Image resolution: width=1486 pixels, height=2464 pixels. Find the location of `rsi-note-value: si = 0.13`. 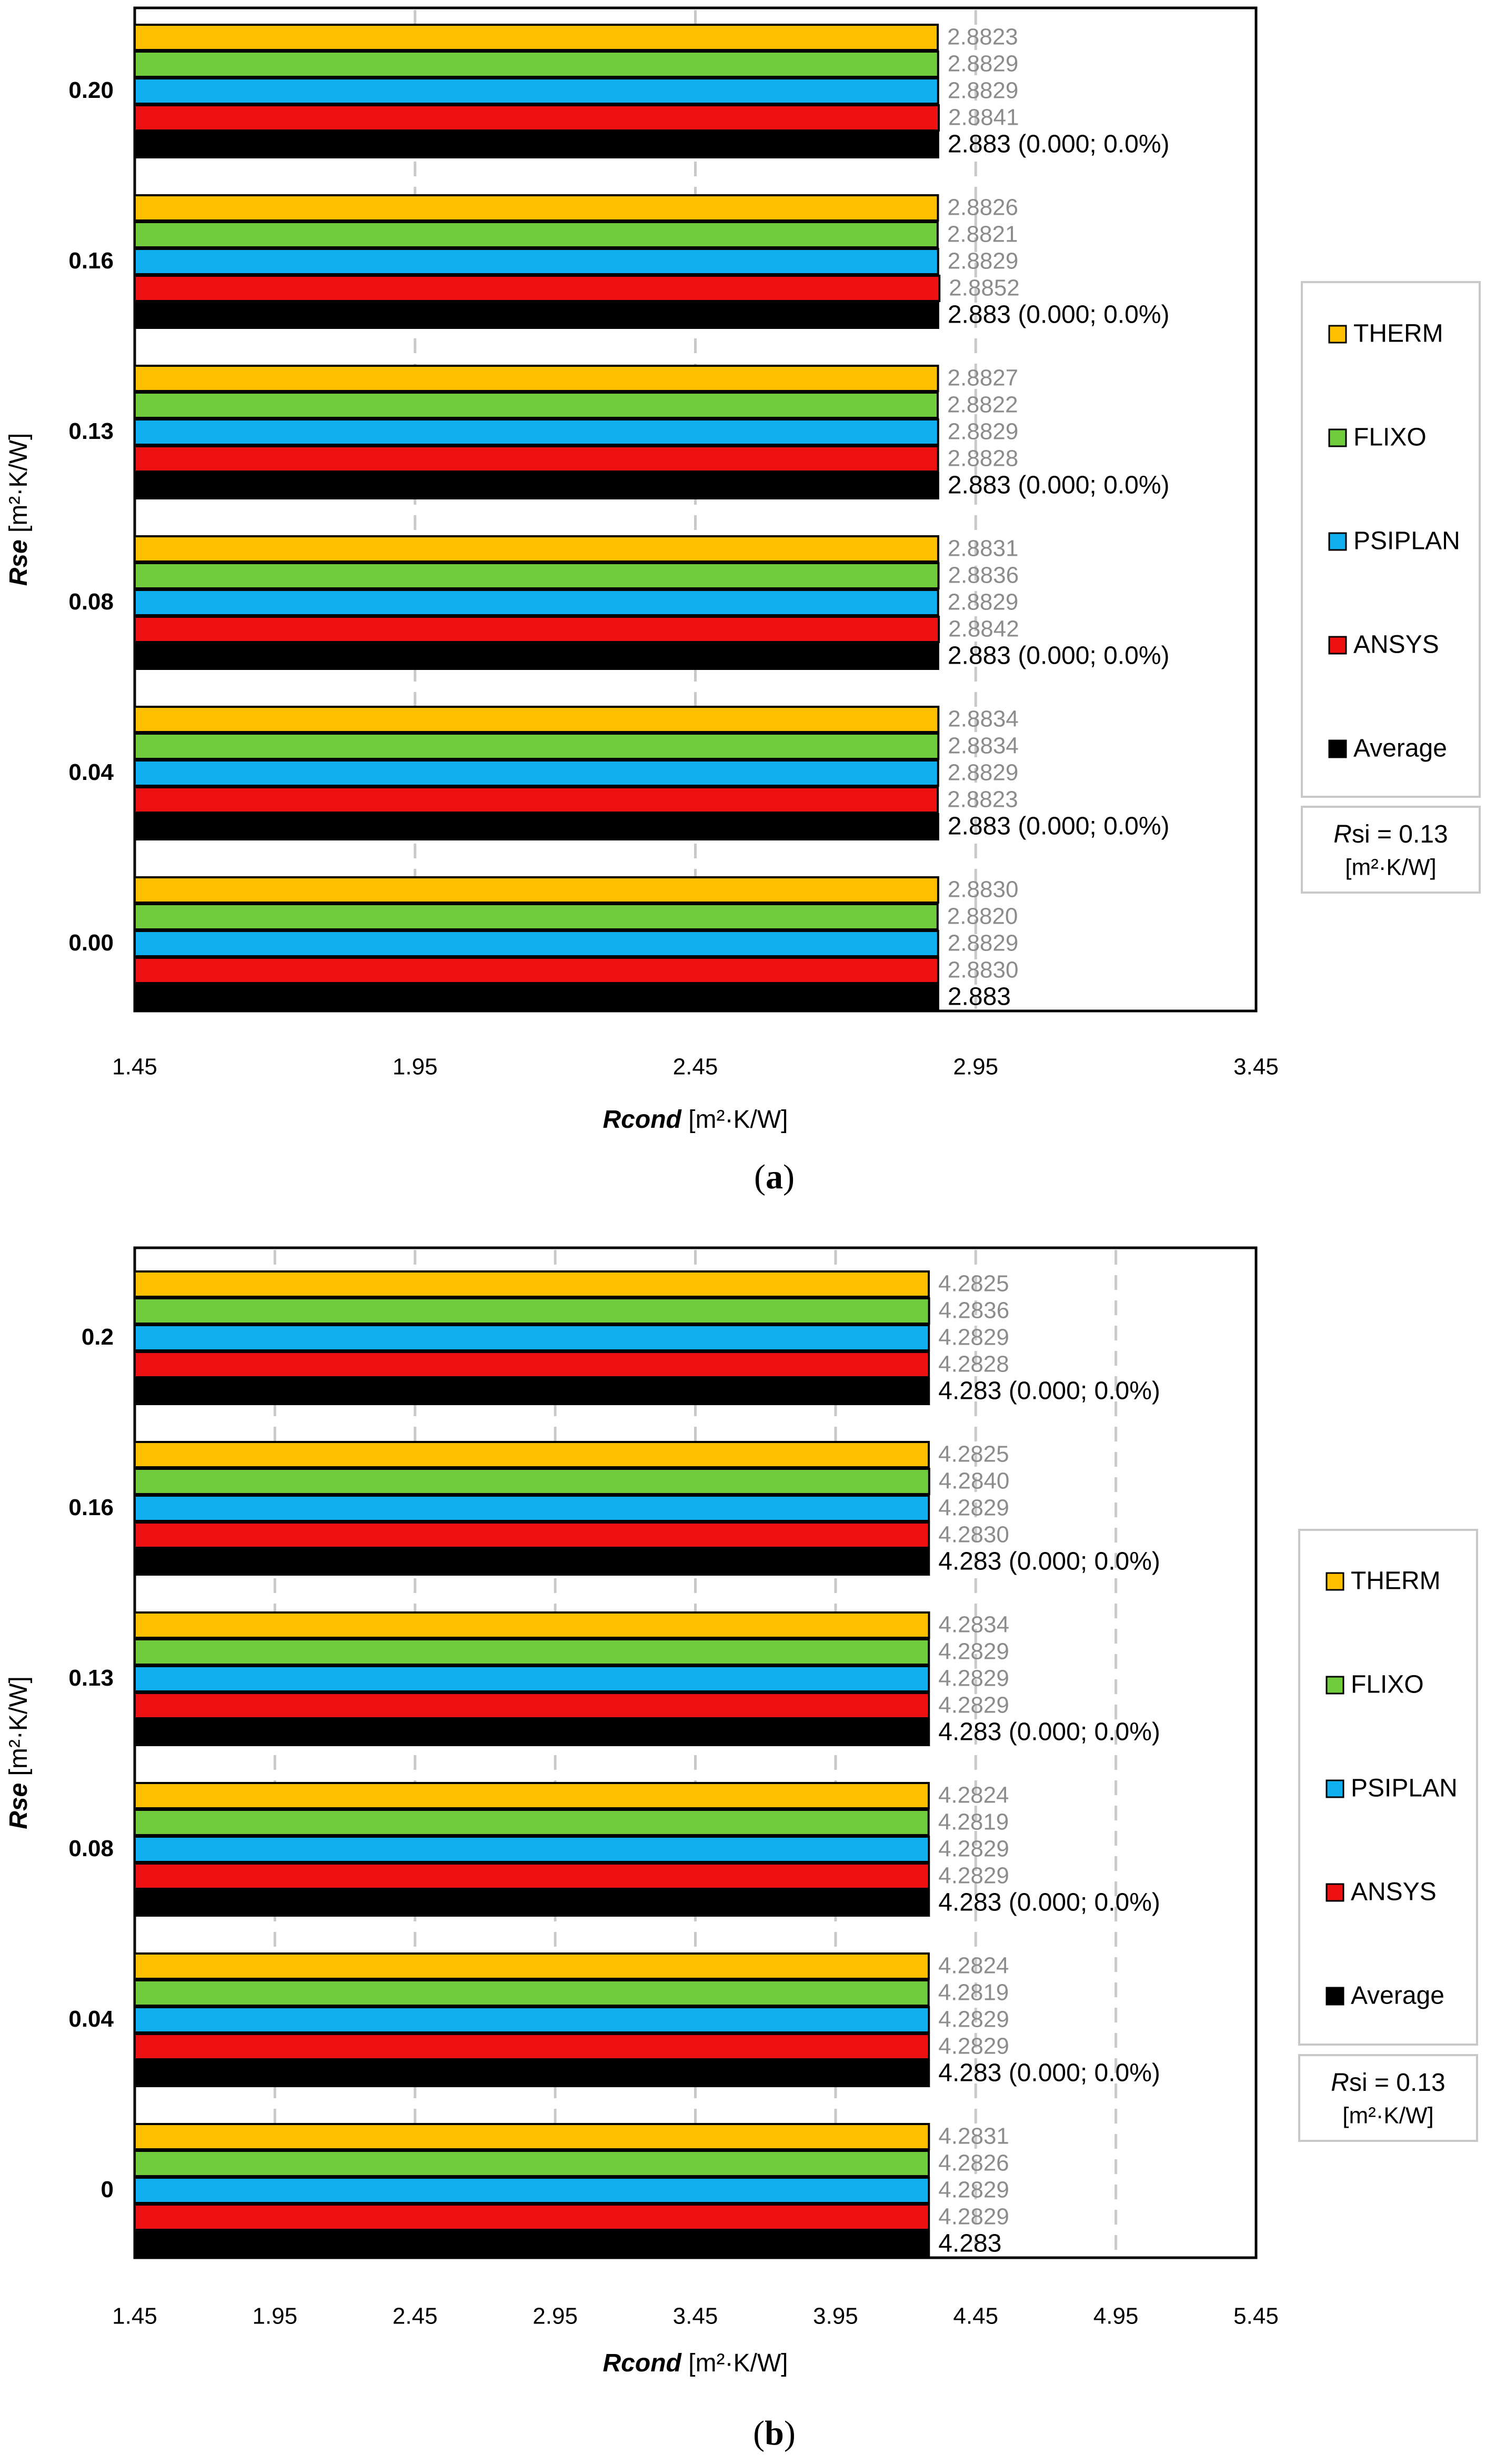

rsi-note-value: si = 0.13 is located at coordinates (1400, 834).